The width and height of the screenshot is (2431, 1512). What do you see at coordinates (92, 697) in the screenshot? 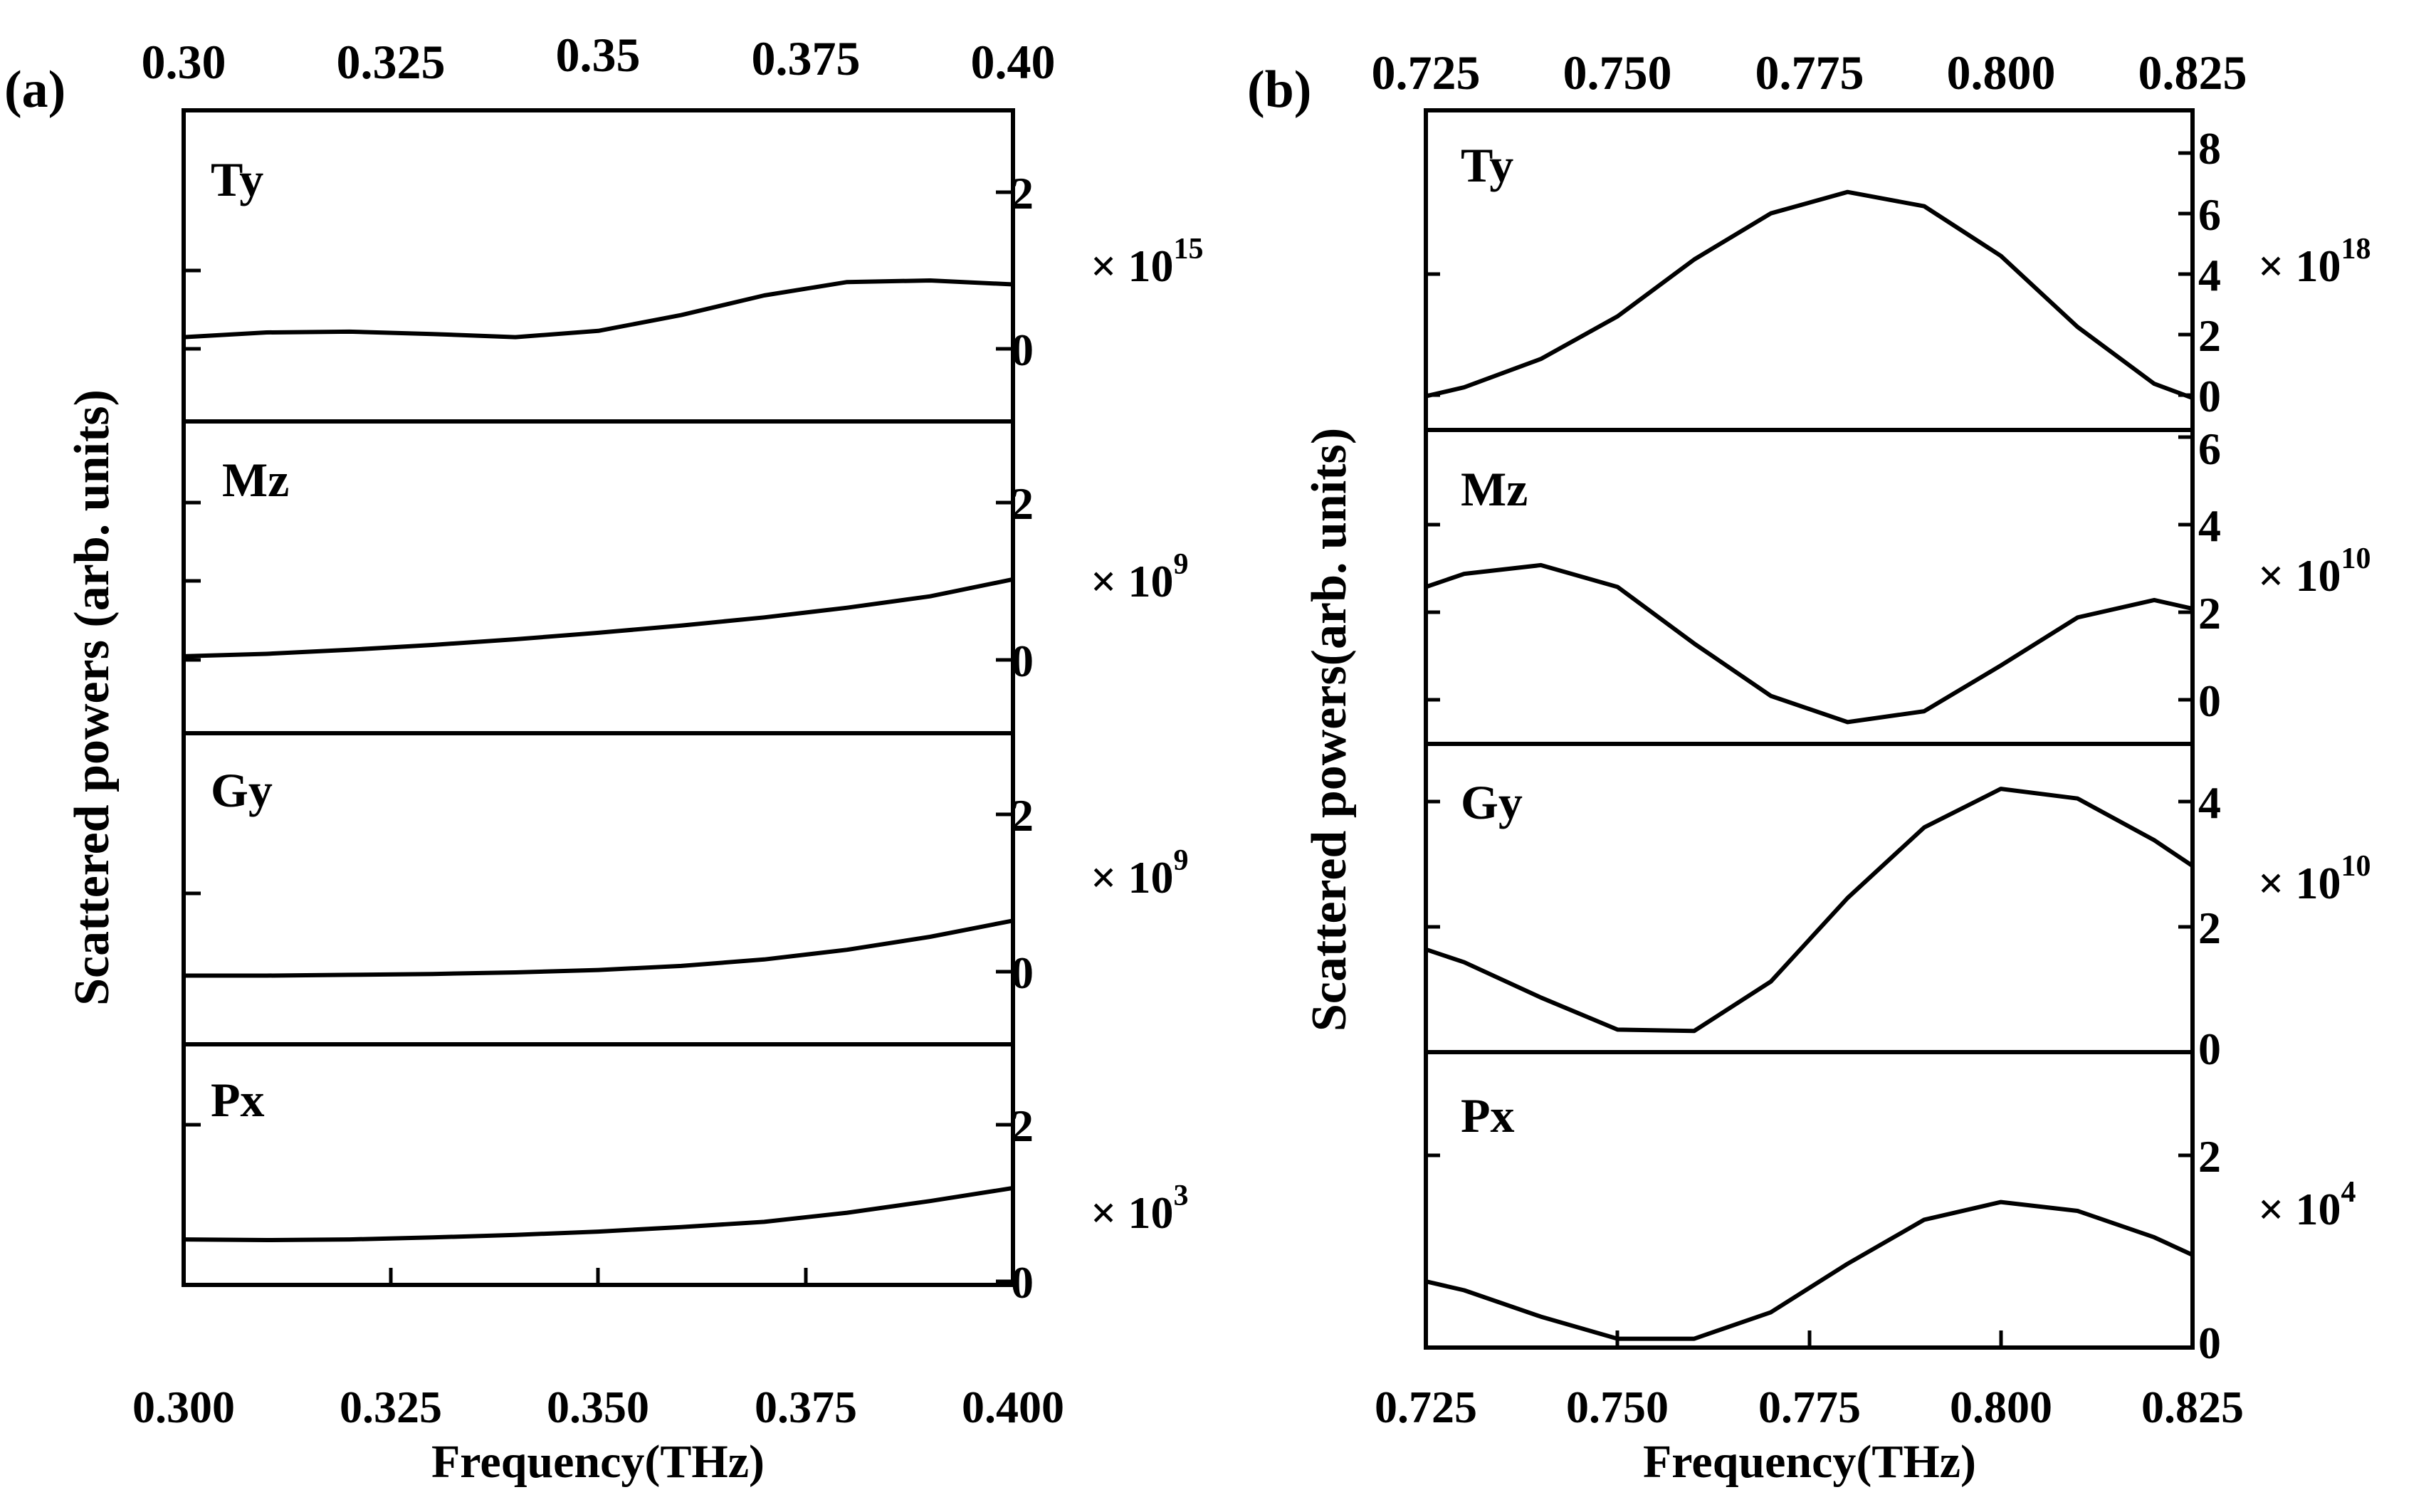
I see `panel-a-y-axis-title: Scattered powers (arb. units)` at bounding box center [92, 697].